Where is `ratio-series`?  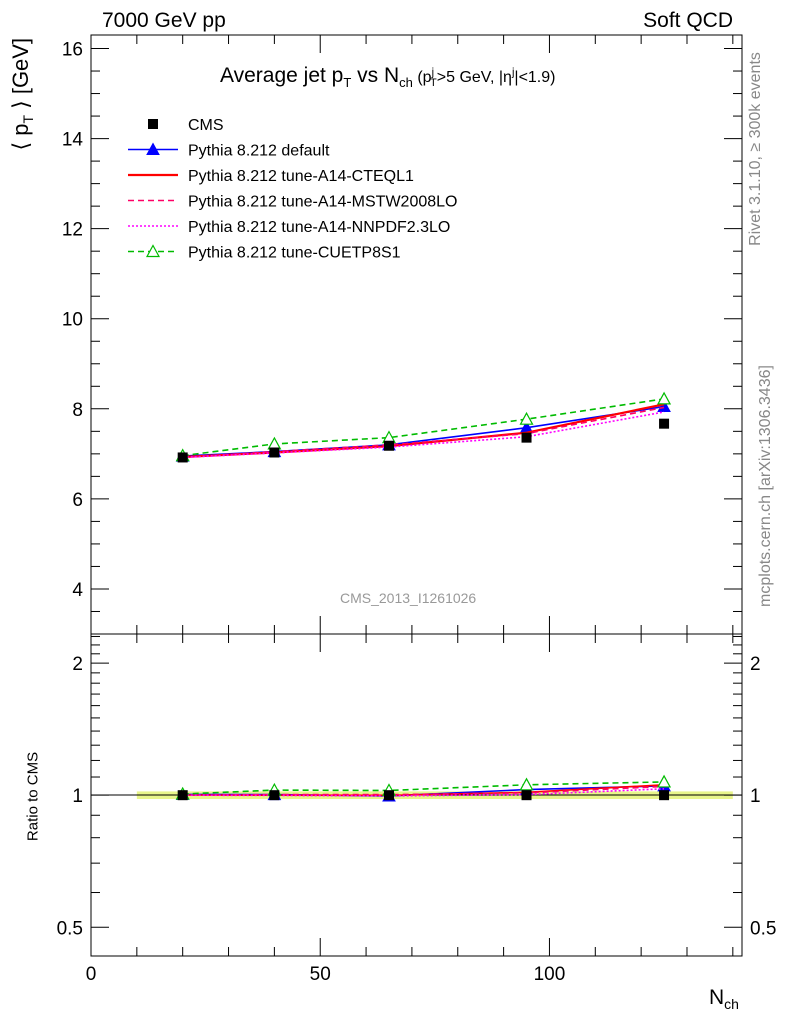
ratio-series is located at coordinates (423, 788).